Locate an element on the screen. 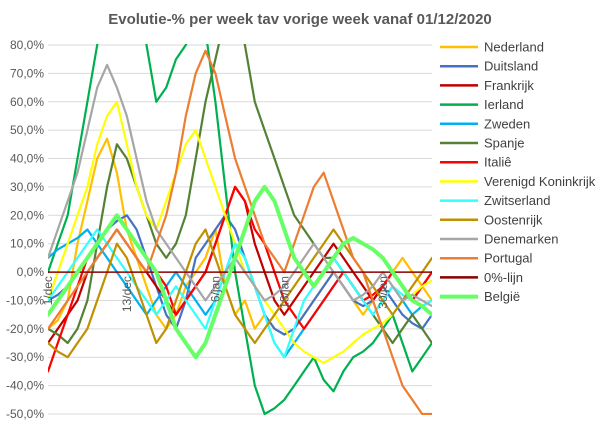 Image resolution: width=607 pixels, height=425 pixels. y-tick-label: 70,0% is located at coordinates (27, 73).